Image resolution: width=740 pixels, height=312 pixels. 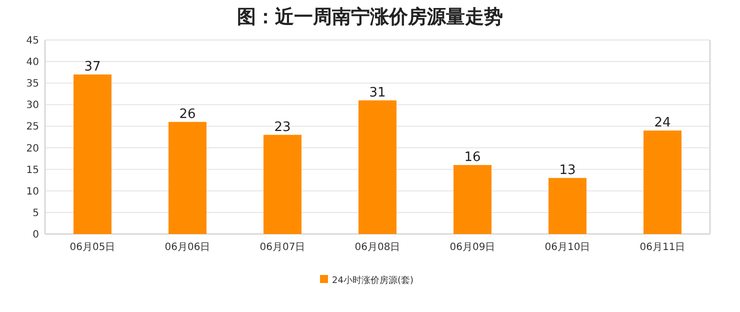 I want to click on legend-label: 24小时涨价房源(套), so click(x=373, y=280).